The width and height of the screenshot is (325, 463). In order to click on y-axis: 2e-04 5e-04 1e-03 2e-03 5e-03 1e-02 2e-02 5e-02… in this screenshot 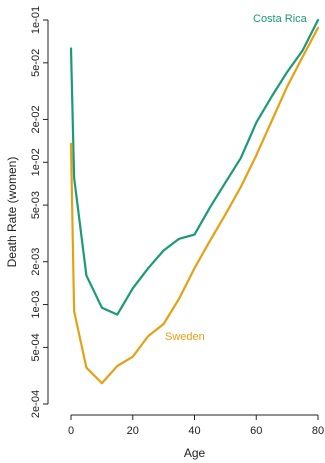, I will do `click(39, 212)`.